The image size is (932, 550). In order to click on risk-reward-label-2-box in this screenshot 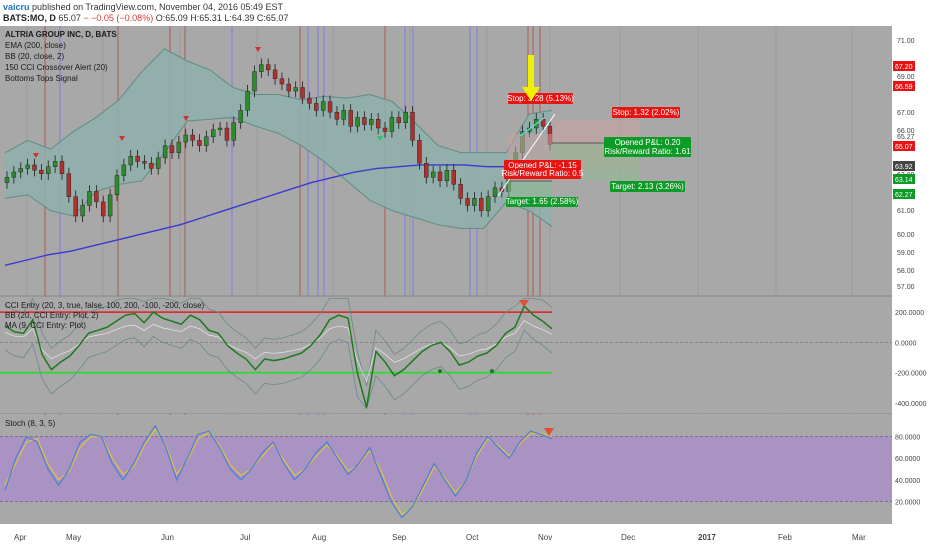, I will do `click(647, 151)`.